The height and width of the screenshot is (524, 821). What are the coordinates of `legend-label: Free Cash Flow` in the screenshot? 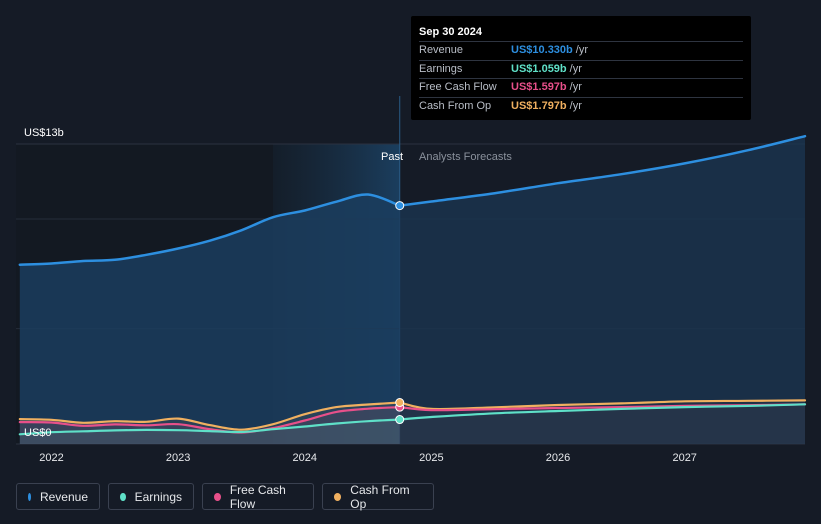 It's located at (257, 496).